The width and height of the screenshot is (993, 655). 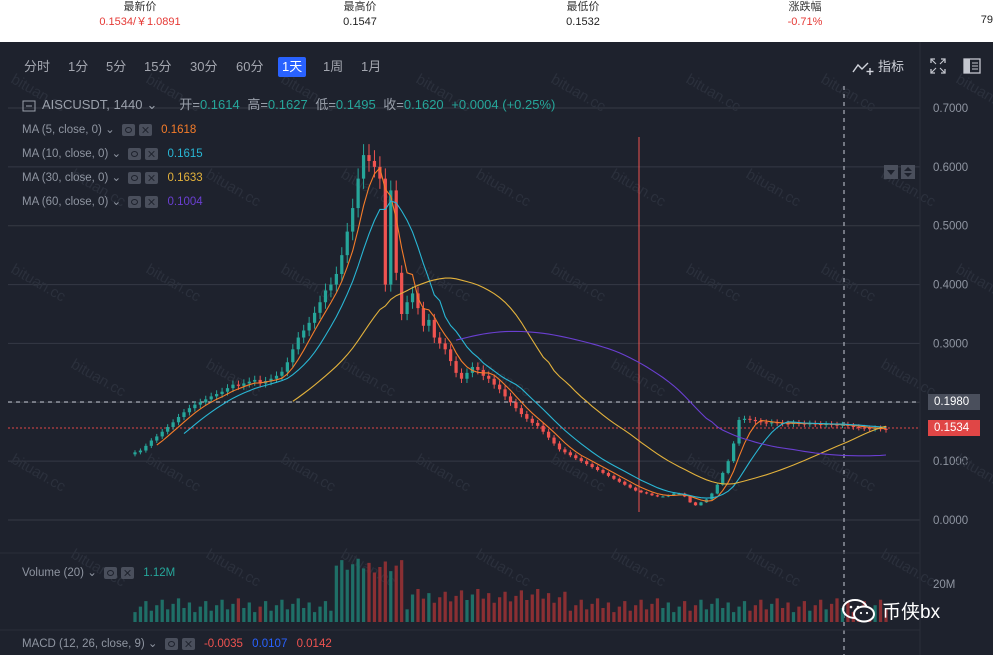 I want to click on open-label: 开=, so click(x=189, y=104).